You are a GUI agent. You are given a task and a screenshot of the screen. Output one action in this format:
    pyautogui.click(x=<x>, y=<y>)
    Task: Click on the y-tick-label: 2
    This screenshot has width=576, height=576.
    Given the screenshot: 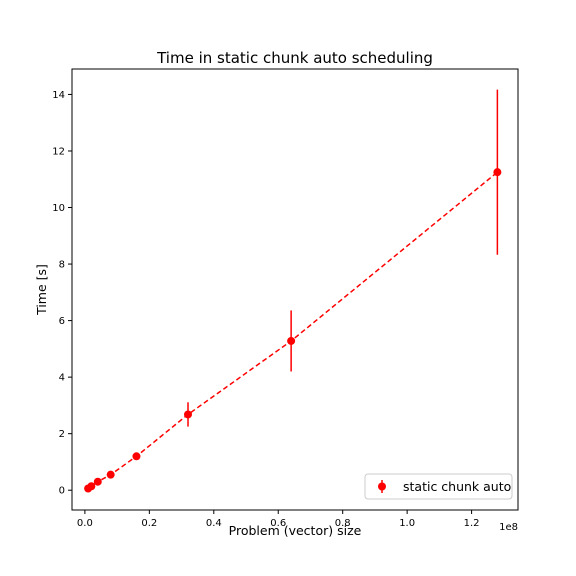 What is the action you would take?
    pyautogui.click(x=62, y=434)
    